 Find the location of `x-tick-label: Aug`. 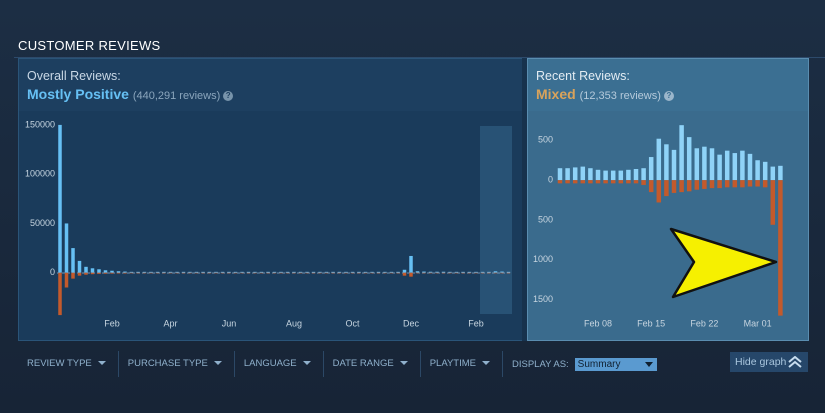

x-tick-label: Aug is located at coordinates (294, 323).